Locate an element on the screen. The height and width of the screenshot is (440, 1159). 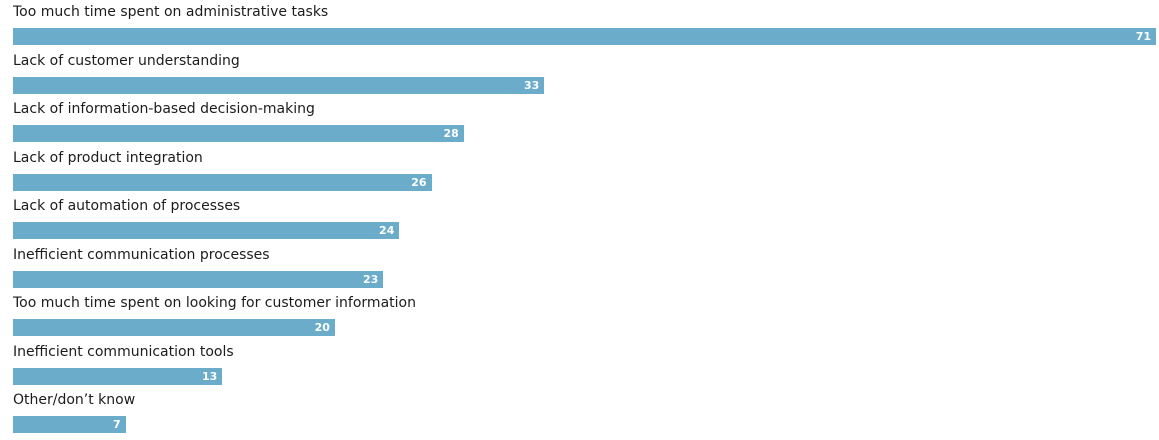
bar-row: Other/don’t know 7 is located at coordinates (579, 416).